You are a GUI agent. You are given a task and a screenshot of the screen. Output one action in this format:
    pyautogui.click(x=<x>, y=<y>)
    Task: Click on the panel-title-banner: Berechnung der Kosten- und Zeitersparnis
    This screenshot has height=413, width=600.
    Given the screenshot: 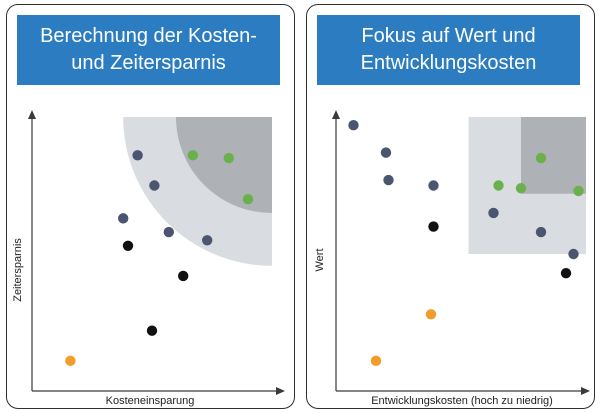 What is the action you would take?
    pyautogui.click(x=148, y=50)
    